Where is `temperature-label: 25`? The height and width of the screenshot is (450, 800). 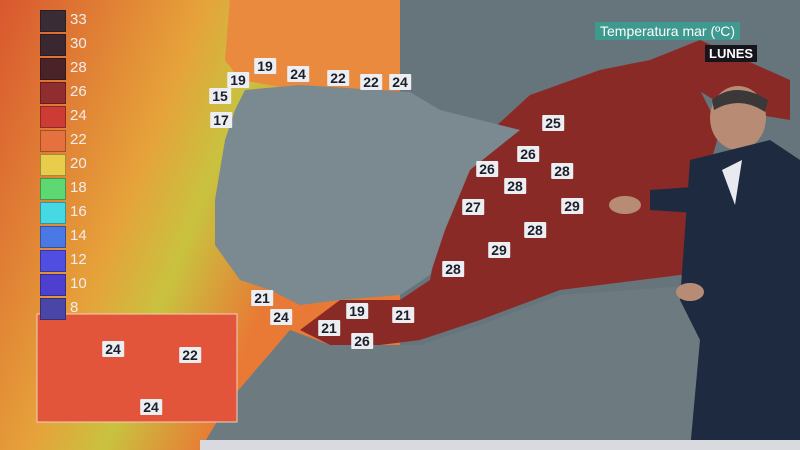 temperature-label: 25 is located at coordinates (553, 123).